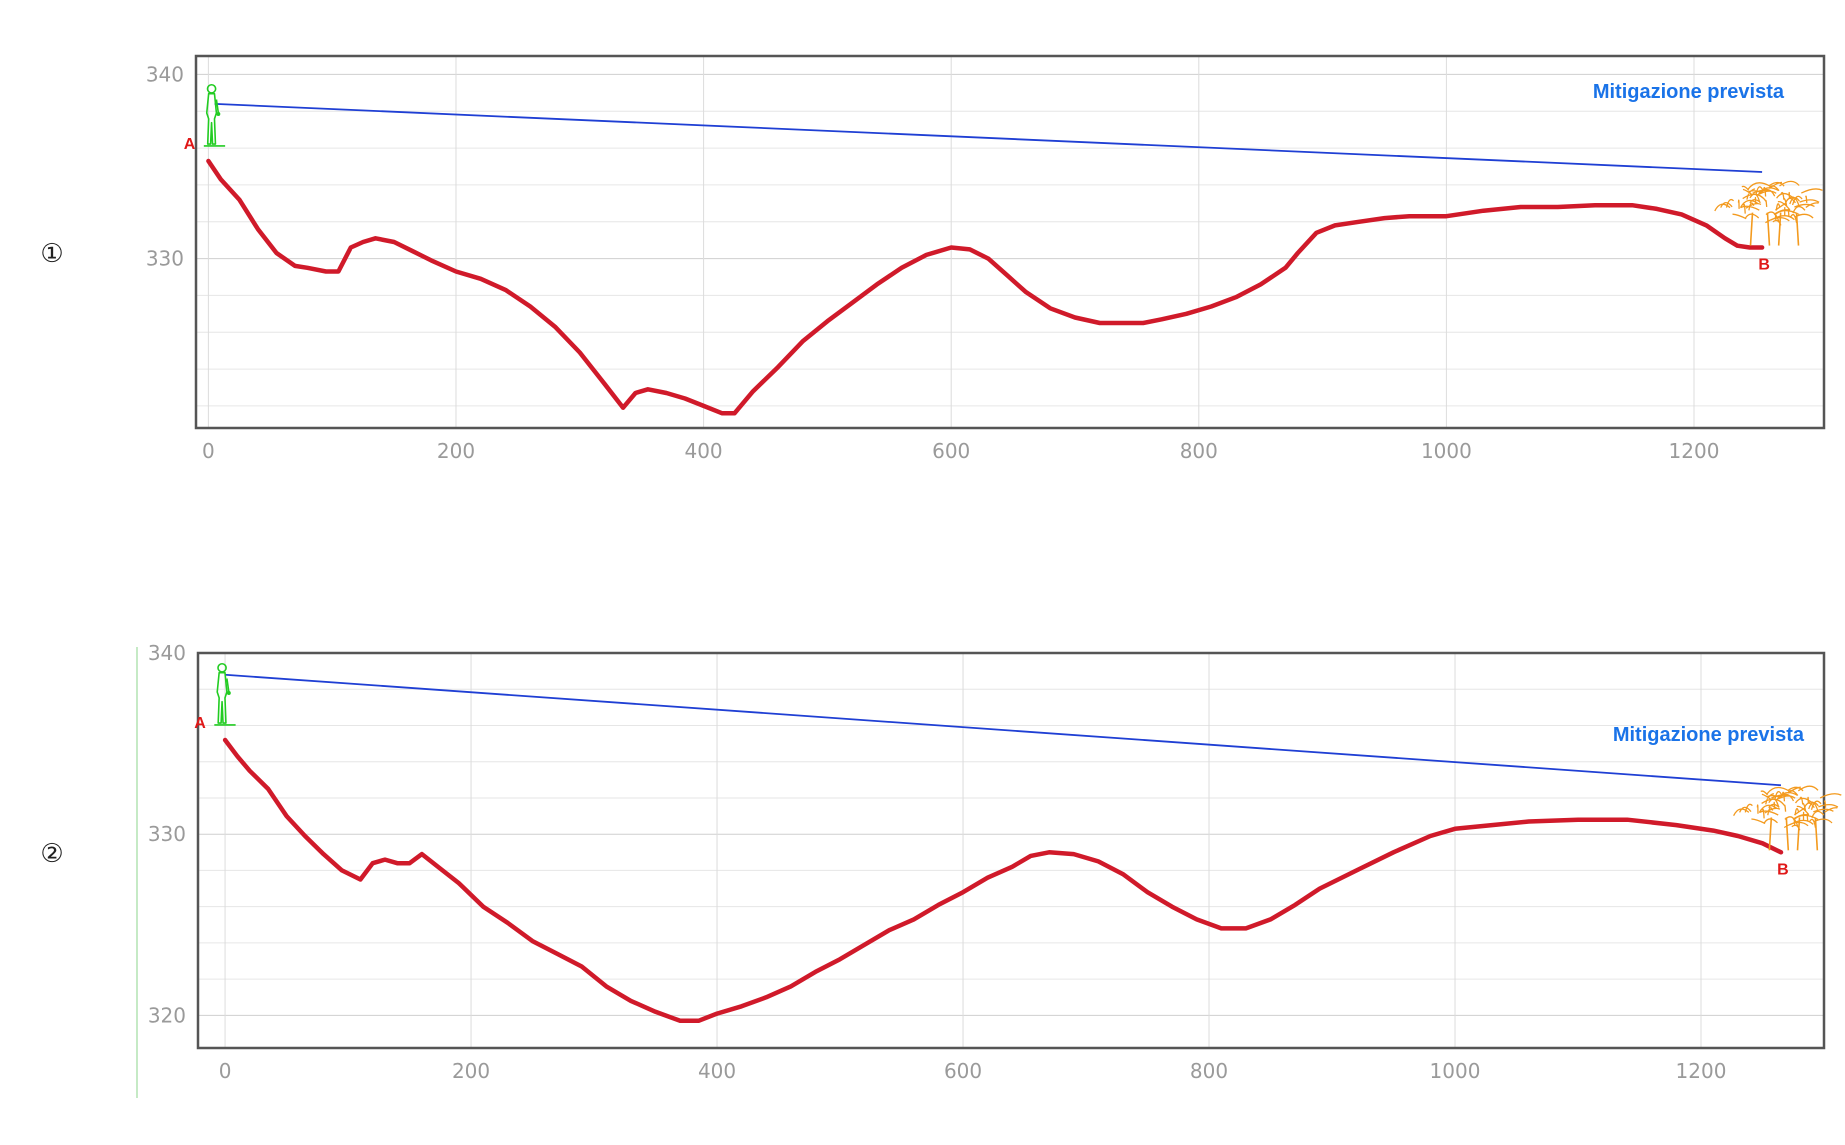 The height and width of the screenshot is (1145, 1845). I want to click on chart-marker: ①, so click(51, 254).